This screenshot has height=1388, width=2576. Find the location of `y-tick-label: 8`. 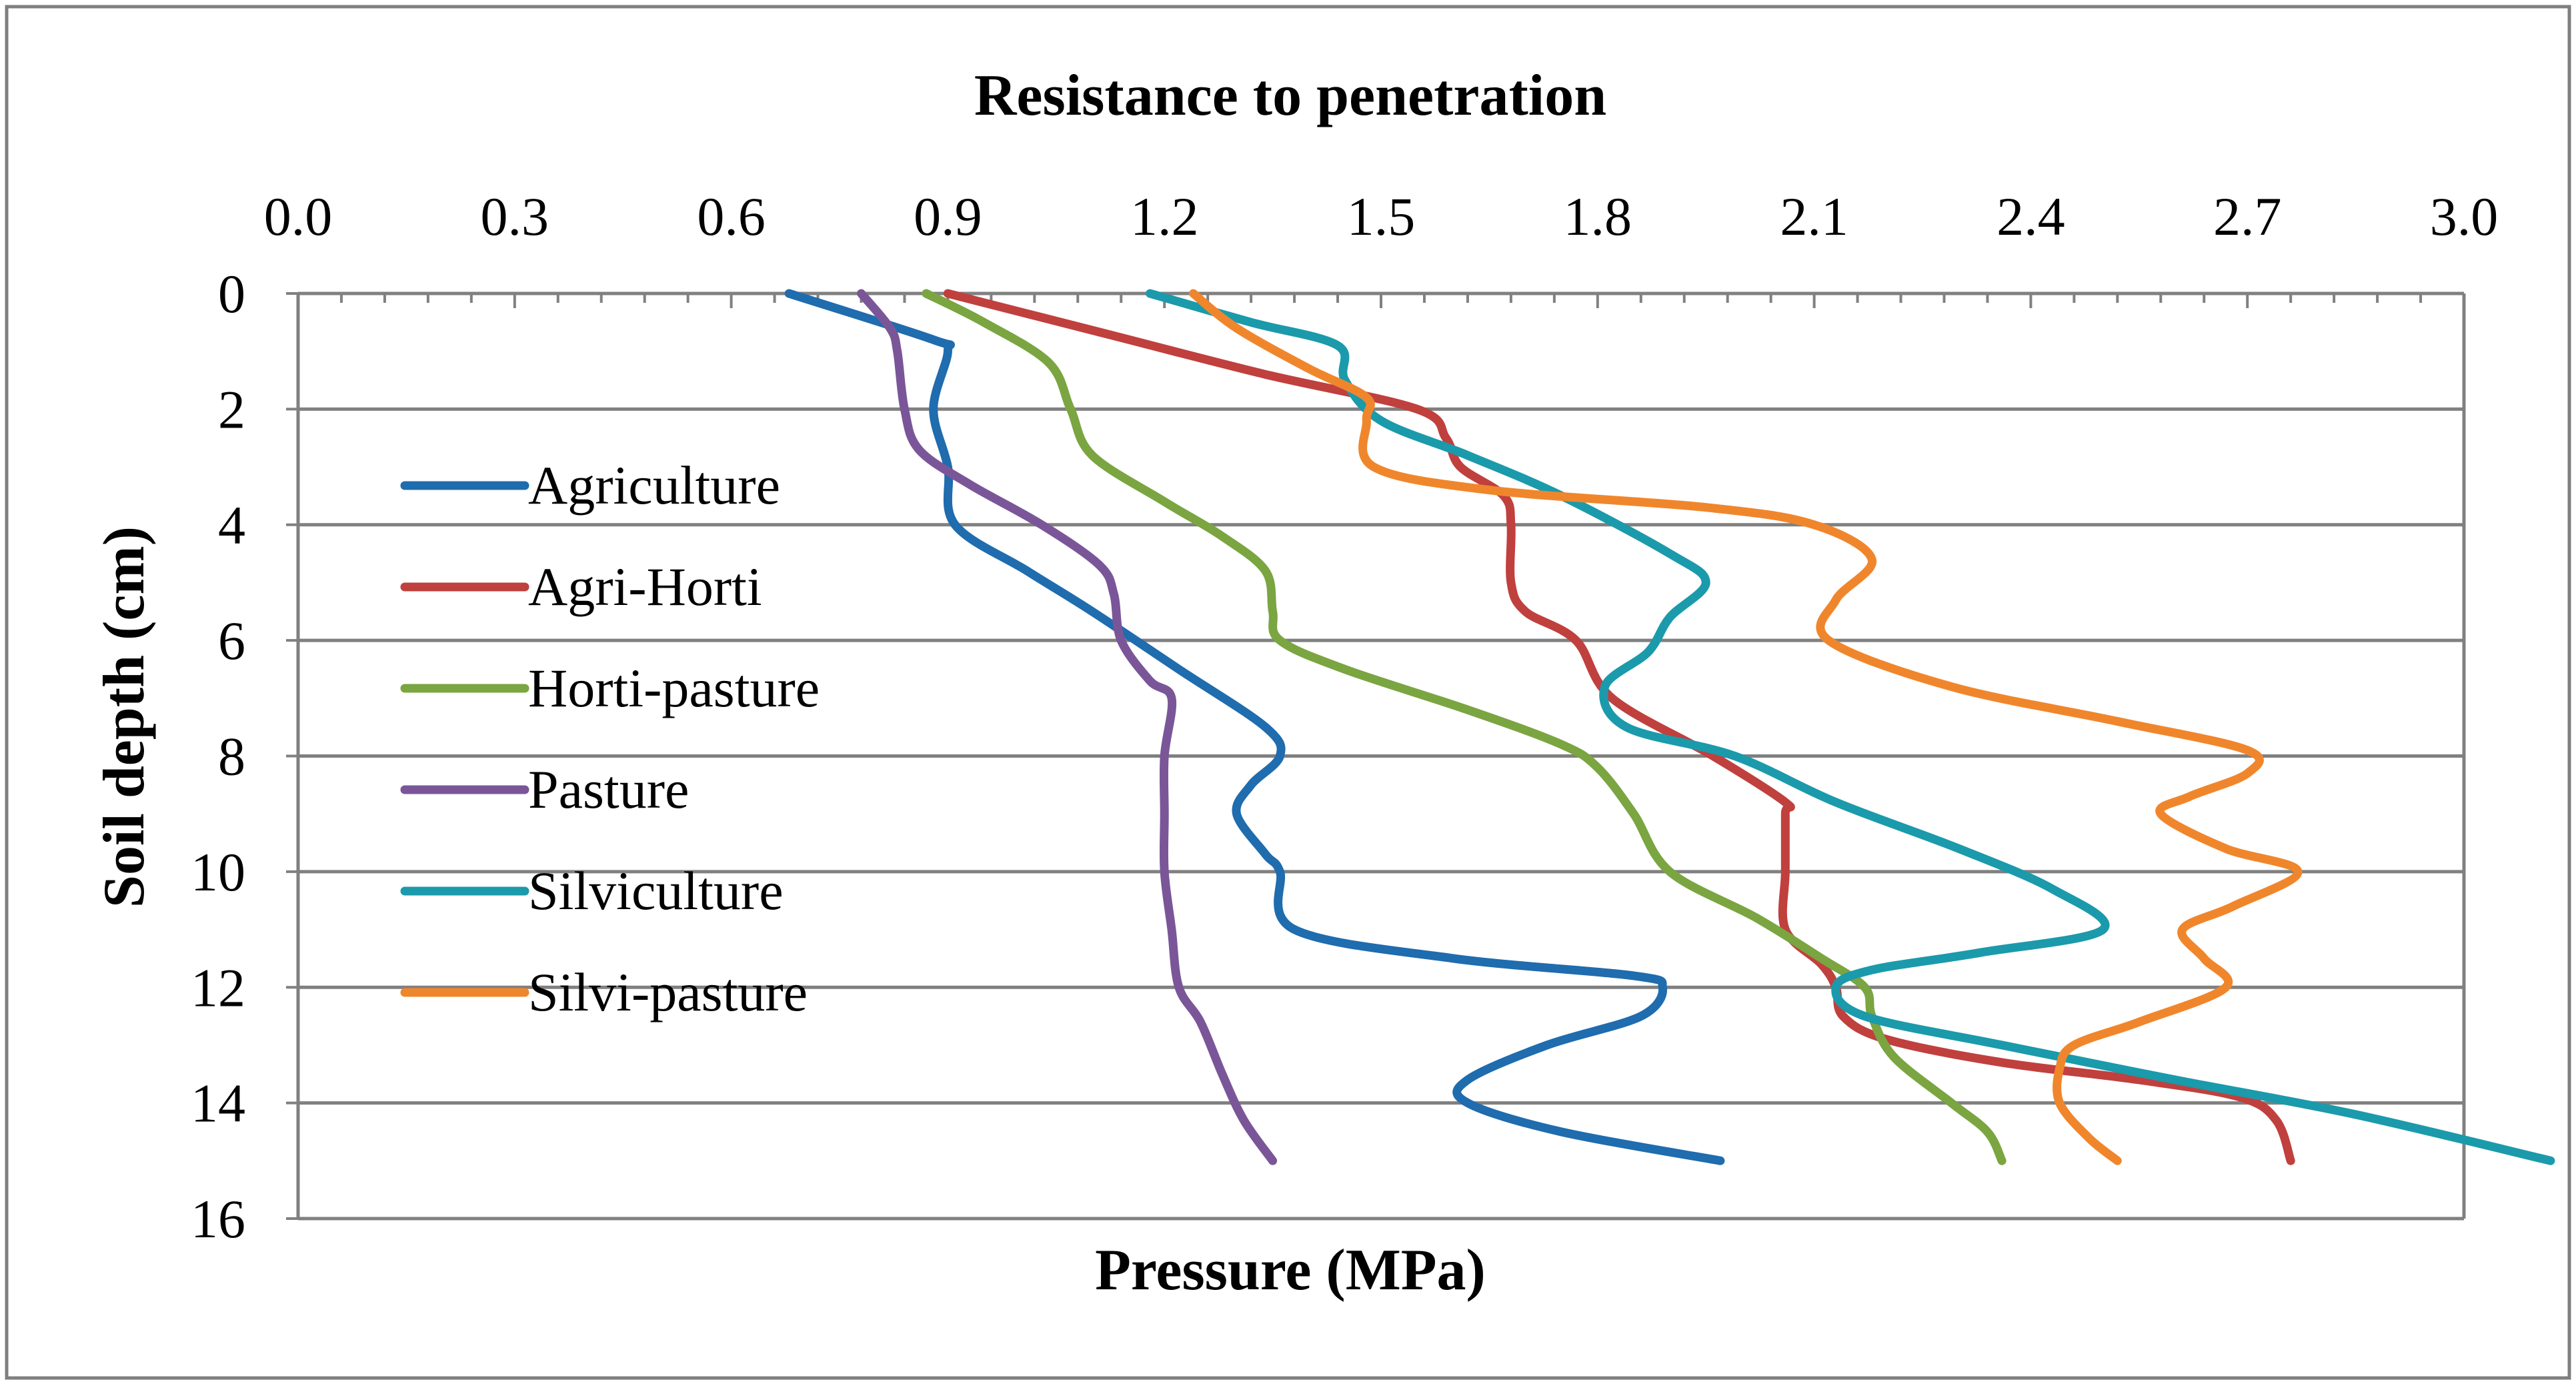

y-tick-label: 8 is located at coordinates (232, 756).